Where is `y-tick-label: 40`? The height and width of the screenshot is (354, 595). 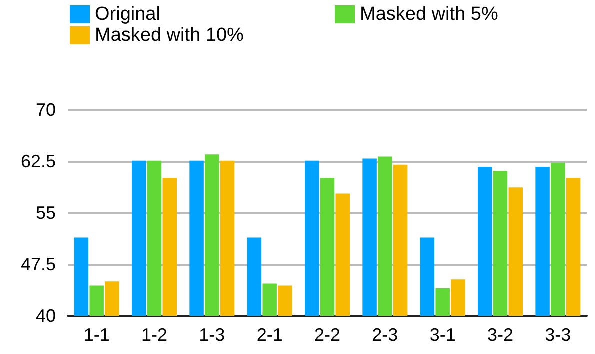
y-tick-label: 40 is located at coordinates (46, 316).